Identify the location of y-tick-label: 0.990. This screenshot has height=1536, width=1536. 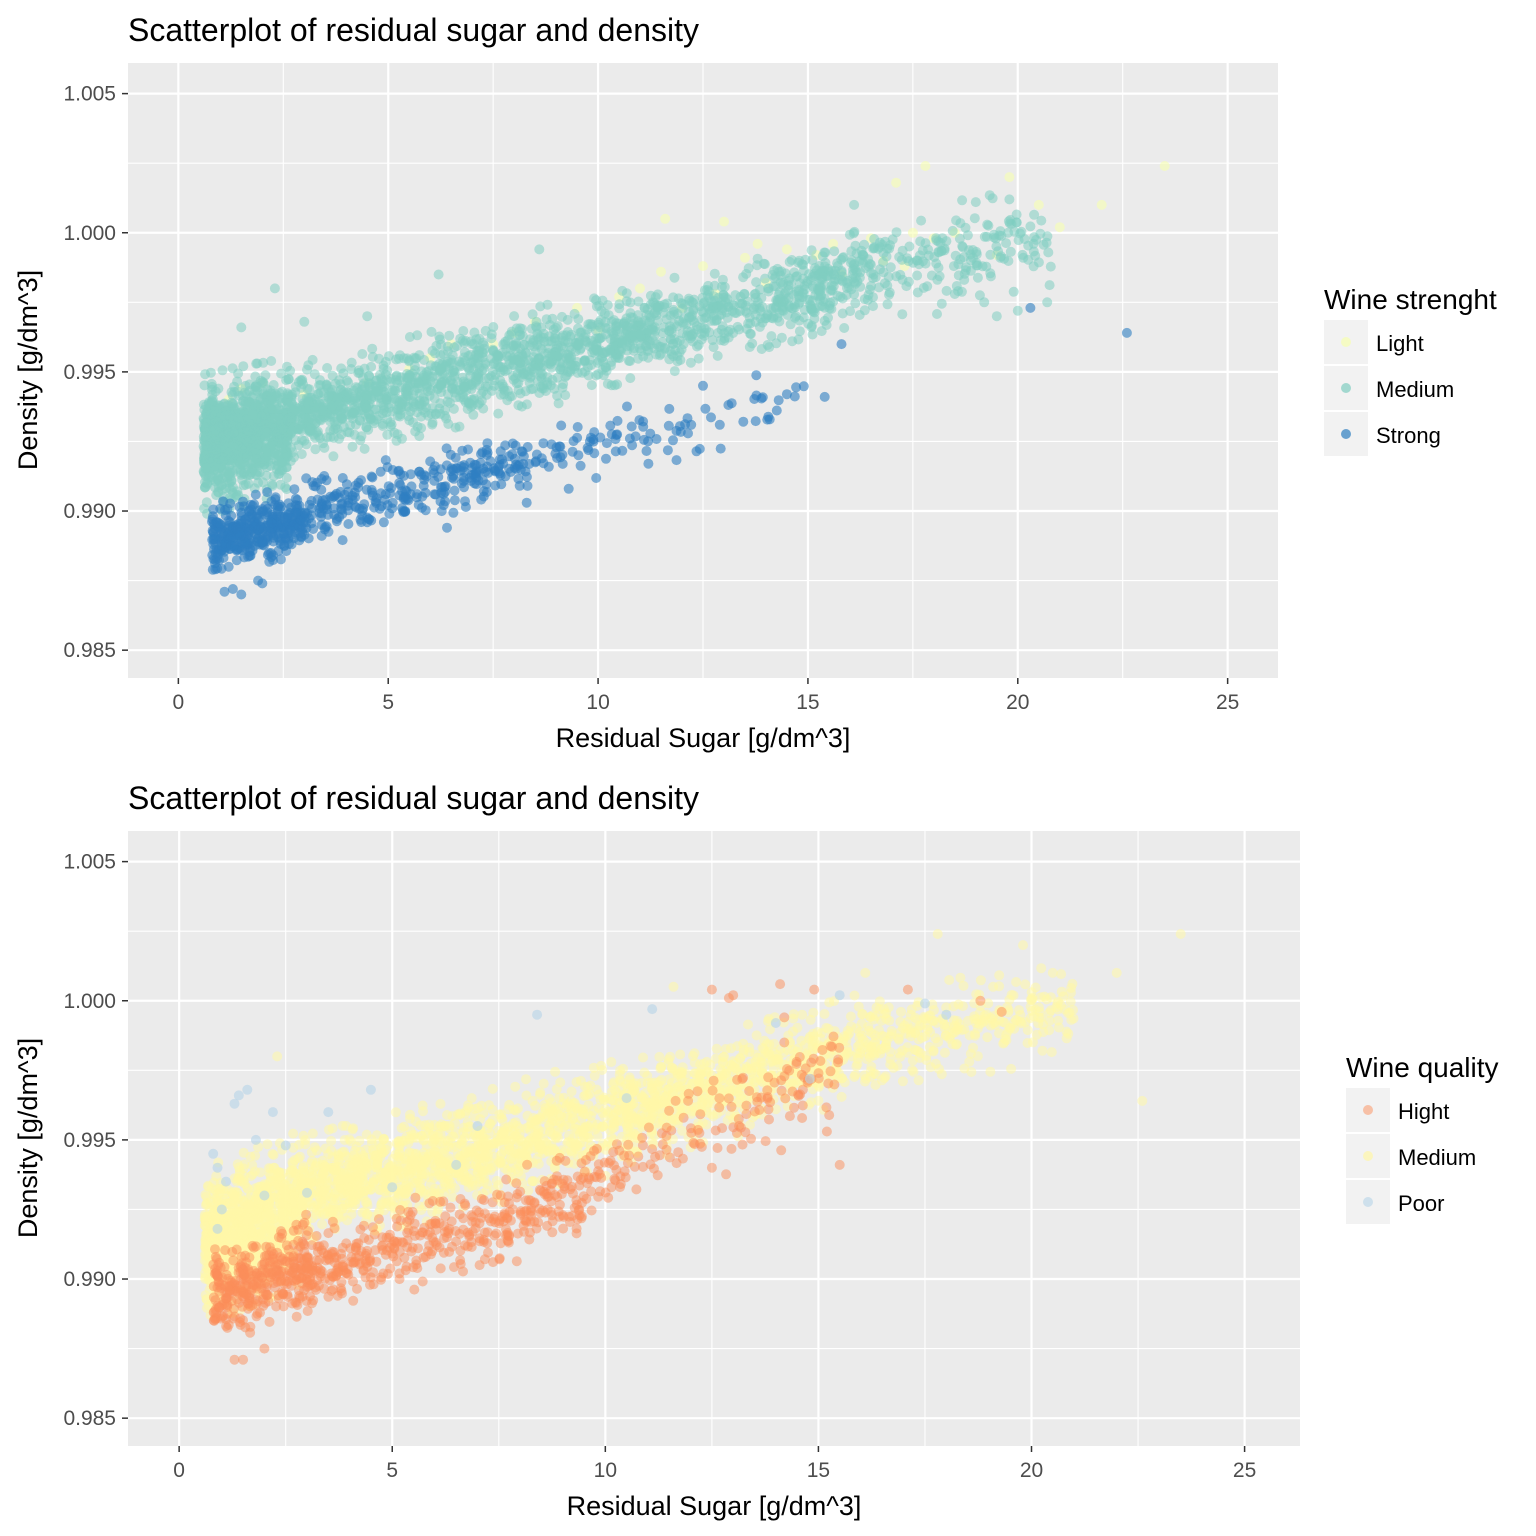
(89, 511).